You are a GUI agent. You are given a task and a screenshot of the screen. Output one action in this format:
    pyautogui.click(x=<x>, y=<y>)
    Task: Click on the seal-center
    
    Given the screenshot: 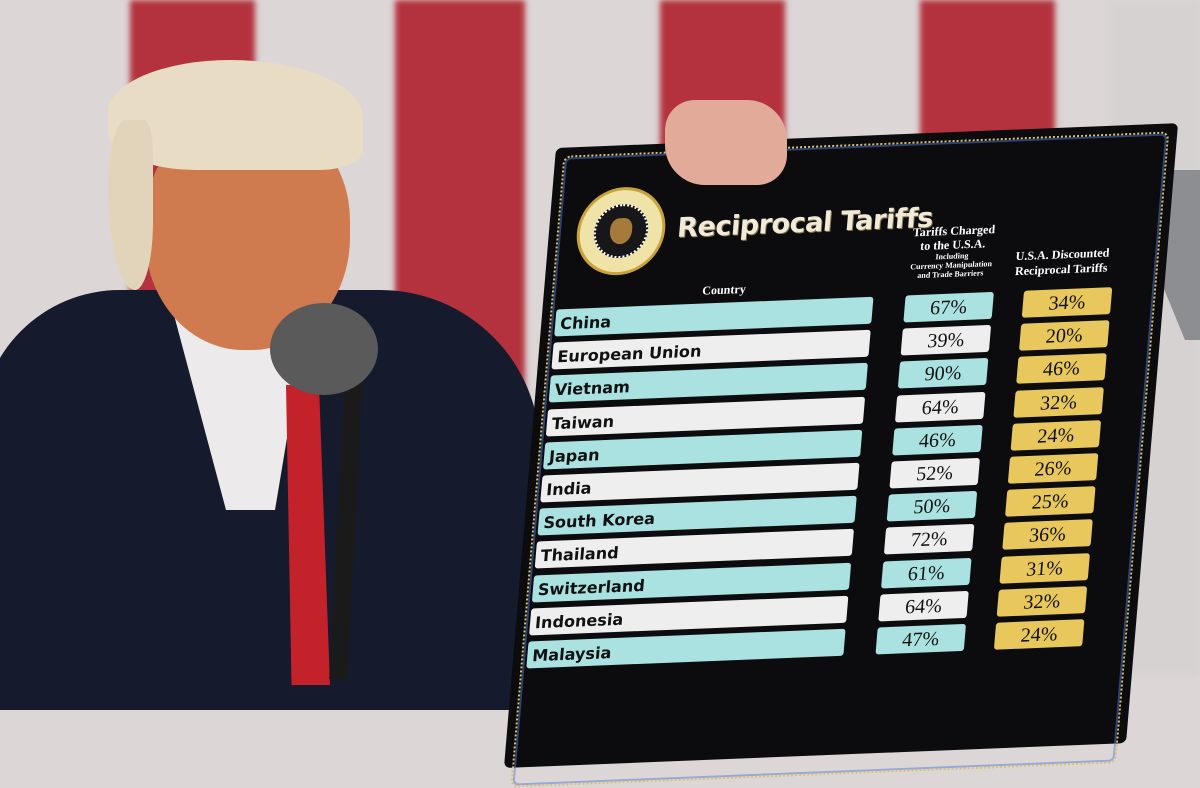 What is the action you would take?
    pyautogui.click(x=621, y=231)
    